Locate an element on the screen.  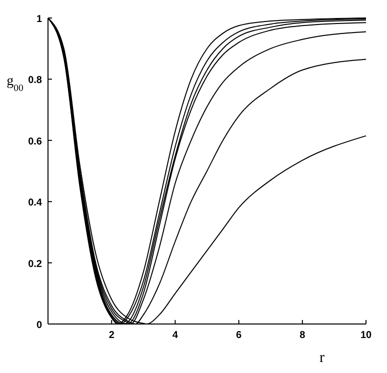
y-axis-title: g$_{00}$ is located at coordinates (15, 84).